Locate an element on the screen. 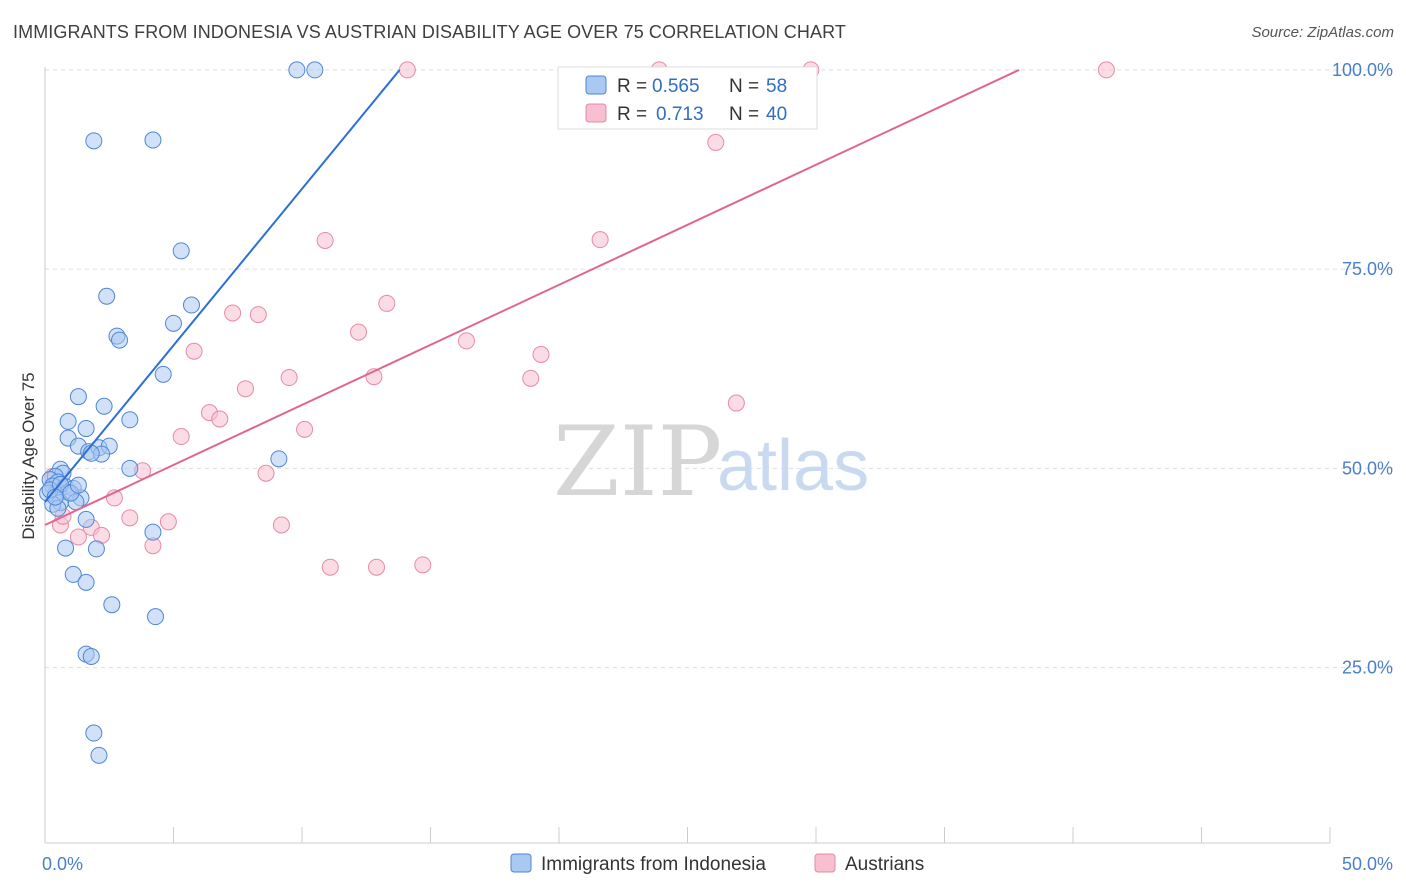  legend-swatch-indonesia is located at coordinates (596, 85).